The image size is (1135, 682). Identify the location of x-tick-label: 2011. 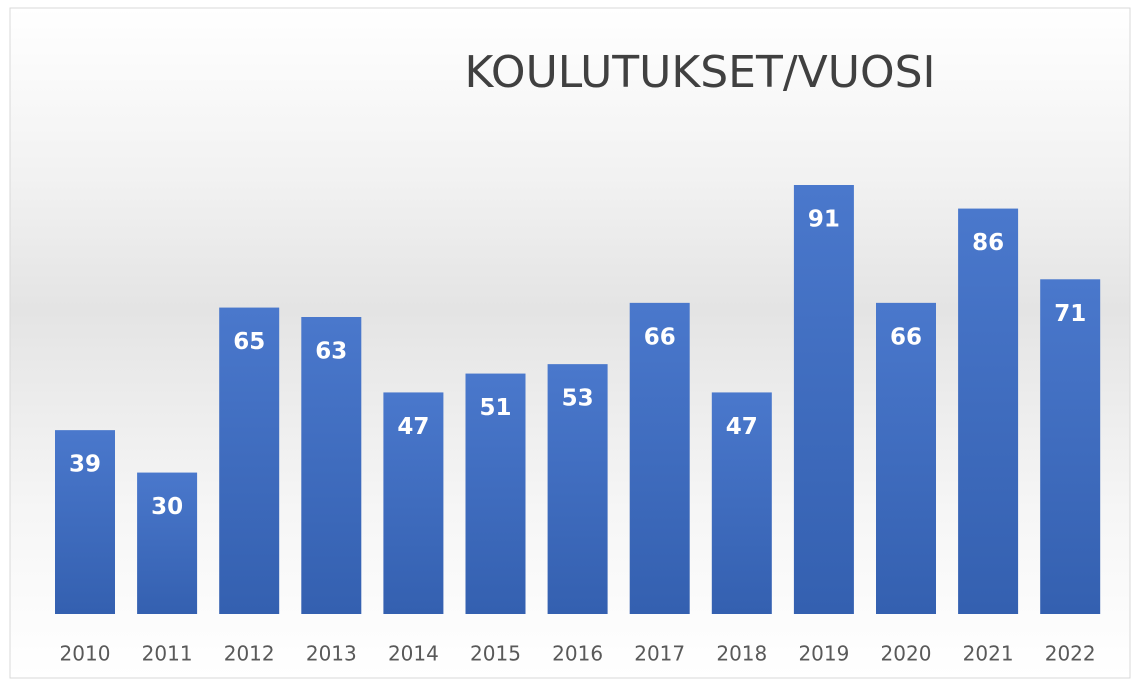
(167, 654).